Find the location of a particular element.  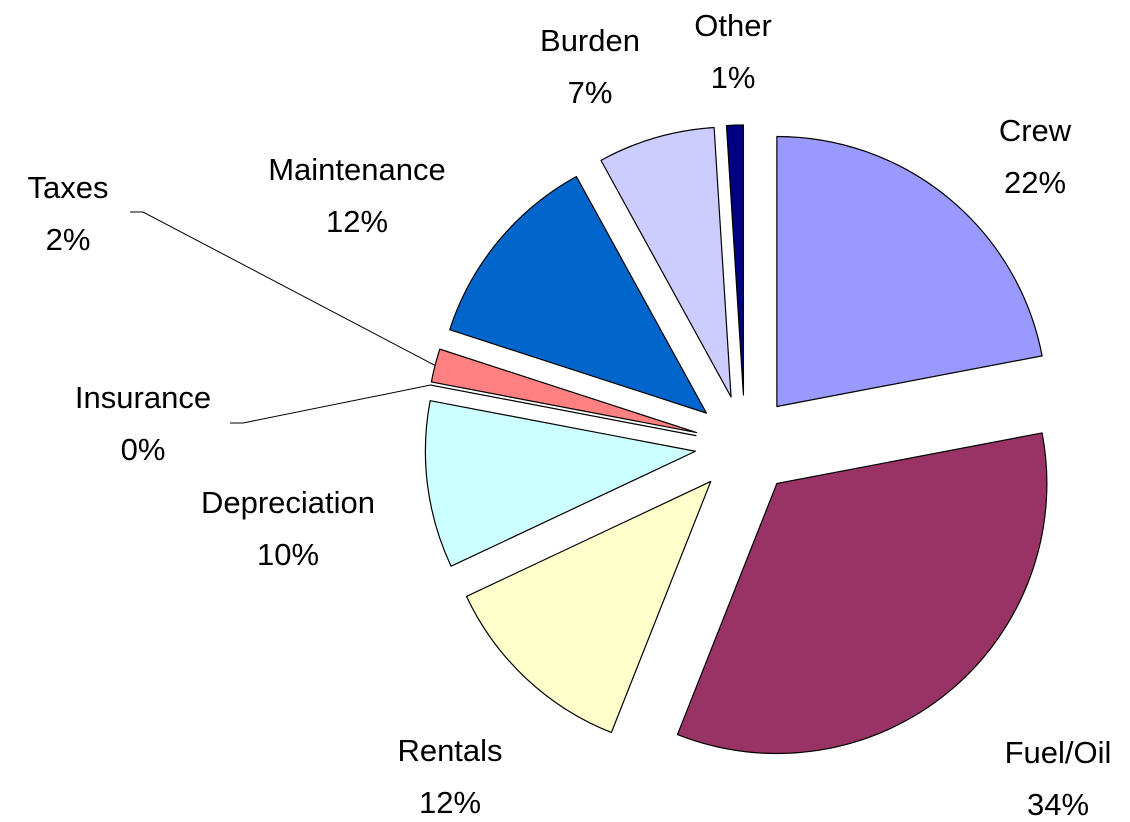

slice-value-label: 34% is located at coordinates (1058, 804).